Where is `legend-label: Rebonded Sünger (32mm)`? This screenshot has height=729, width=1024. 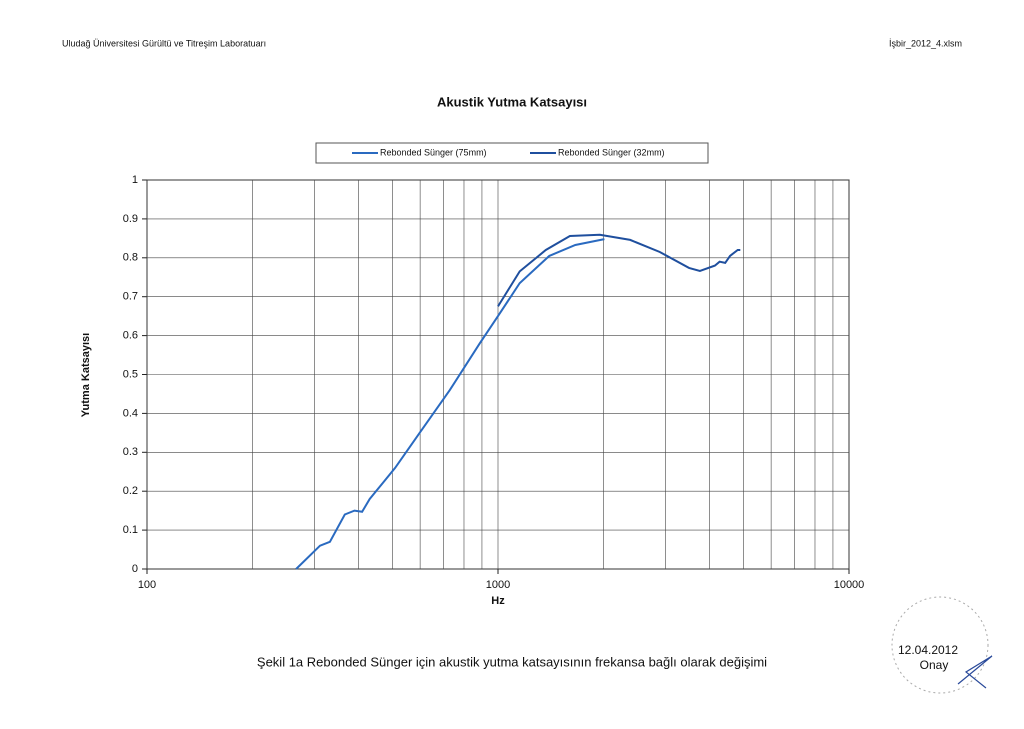 legend-label: Rebonded Sünger (32mm) is located at coordinates (611, 152).